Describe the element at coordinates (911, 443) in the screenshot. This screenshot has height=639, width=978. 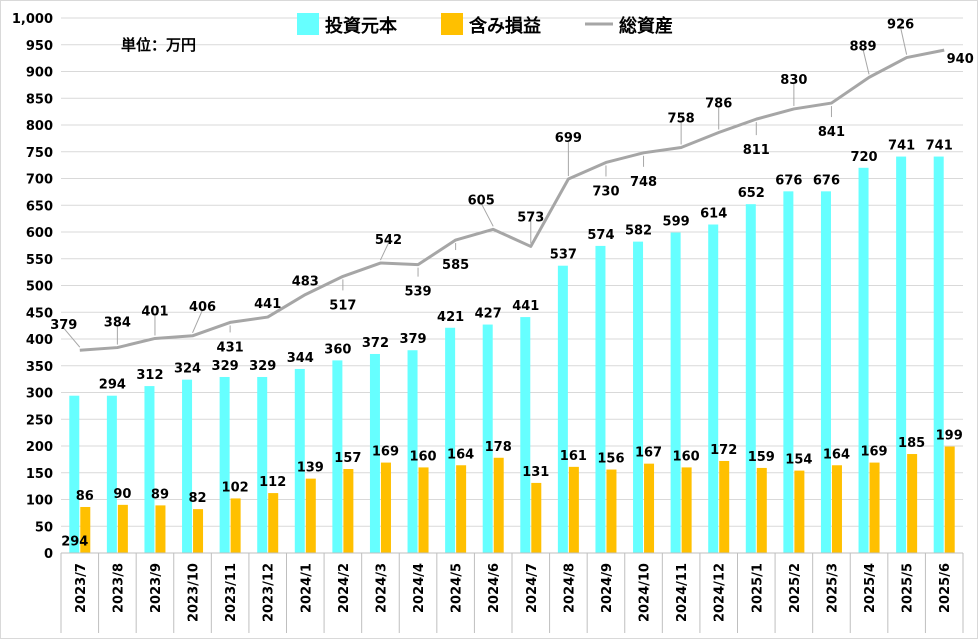
I see `unrealized-gain-value-label: 185` at that location.